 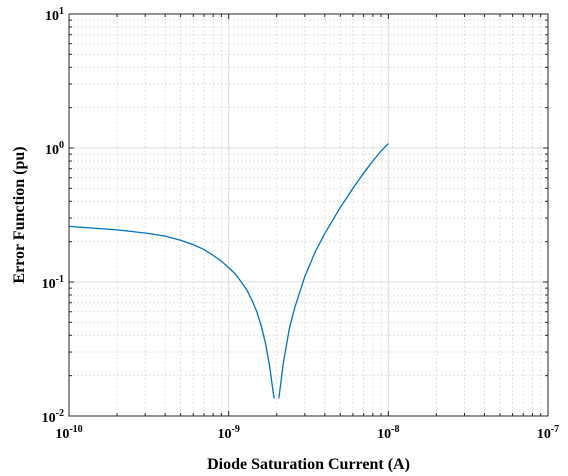 I want to click on x-tick-label: 10⁻¹⁰, so click(x=68, y=433).